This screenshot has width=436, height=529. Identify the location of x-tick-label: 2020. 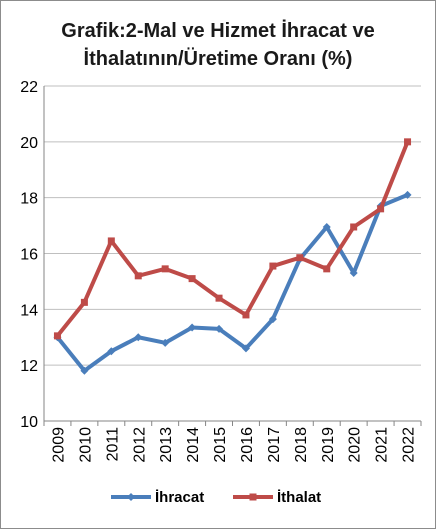
(355, 445).